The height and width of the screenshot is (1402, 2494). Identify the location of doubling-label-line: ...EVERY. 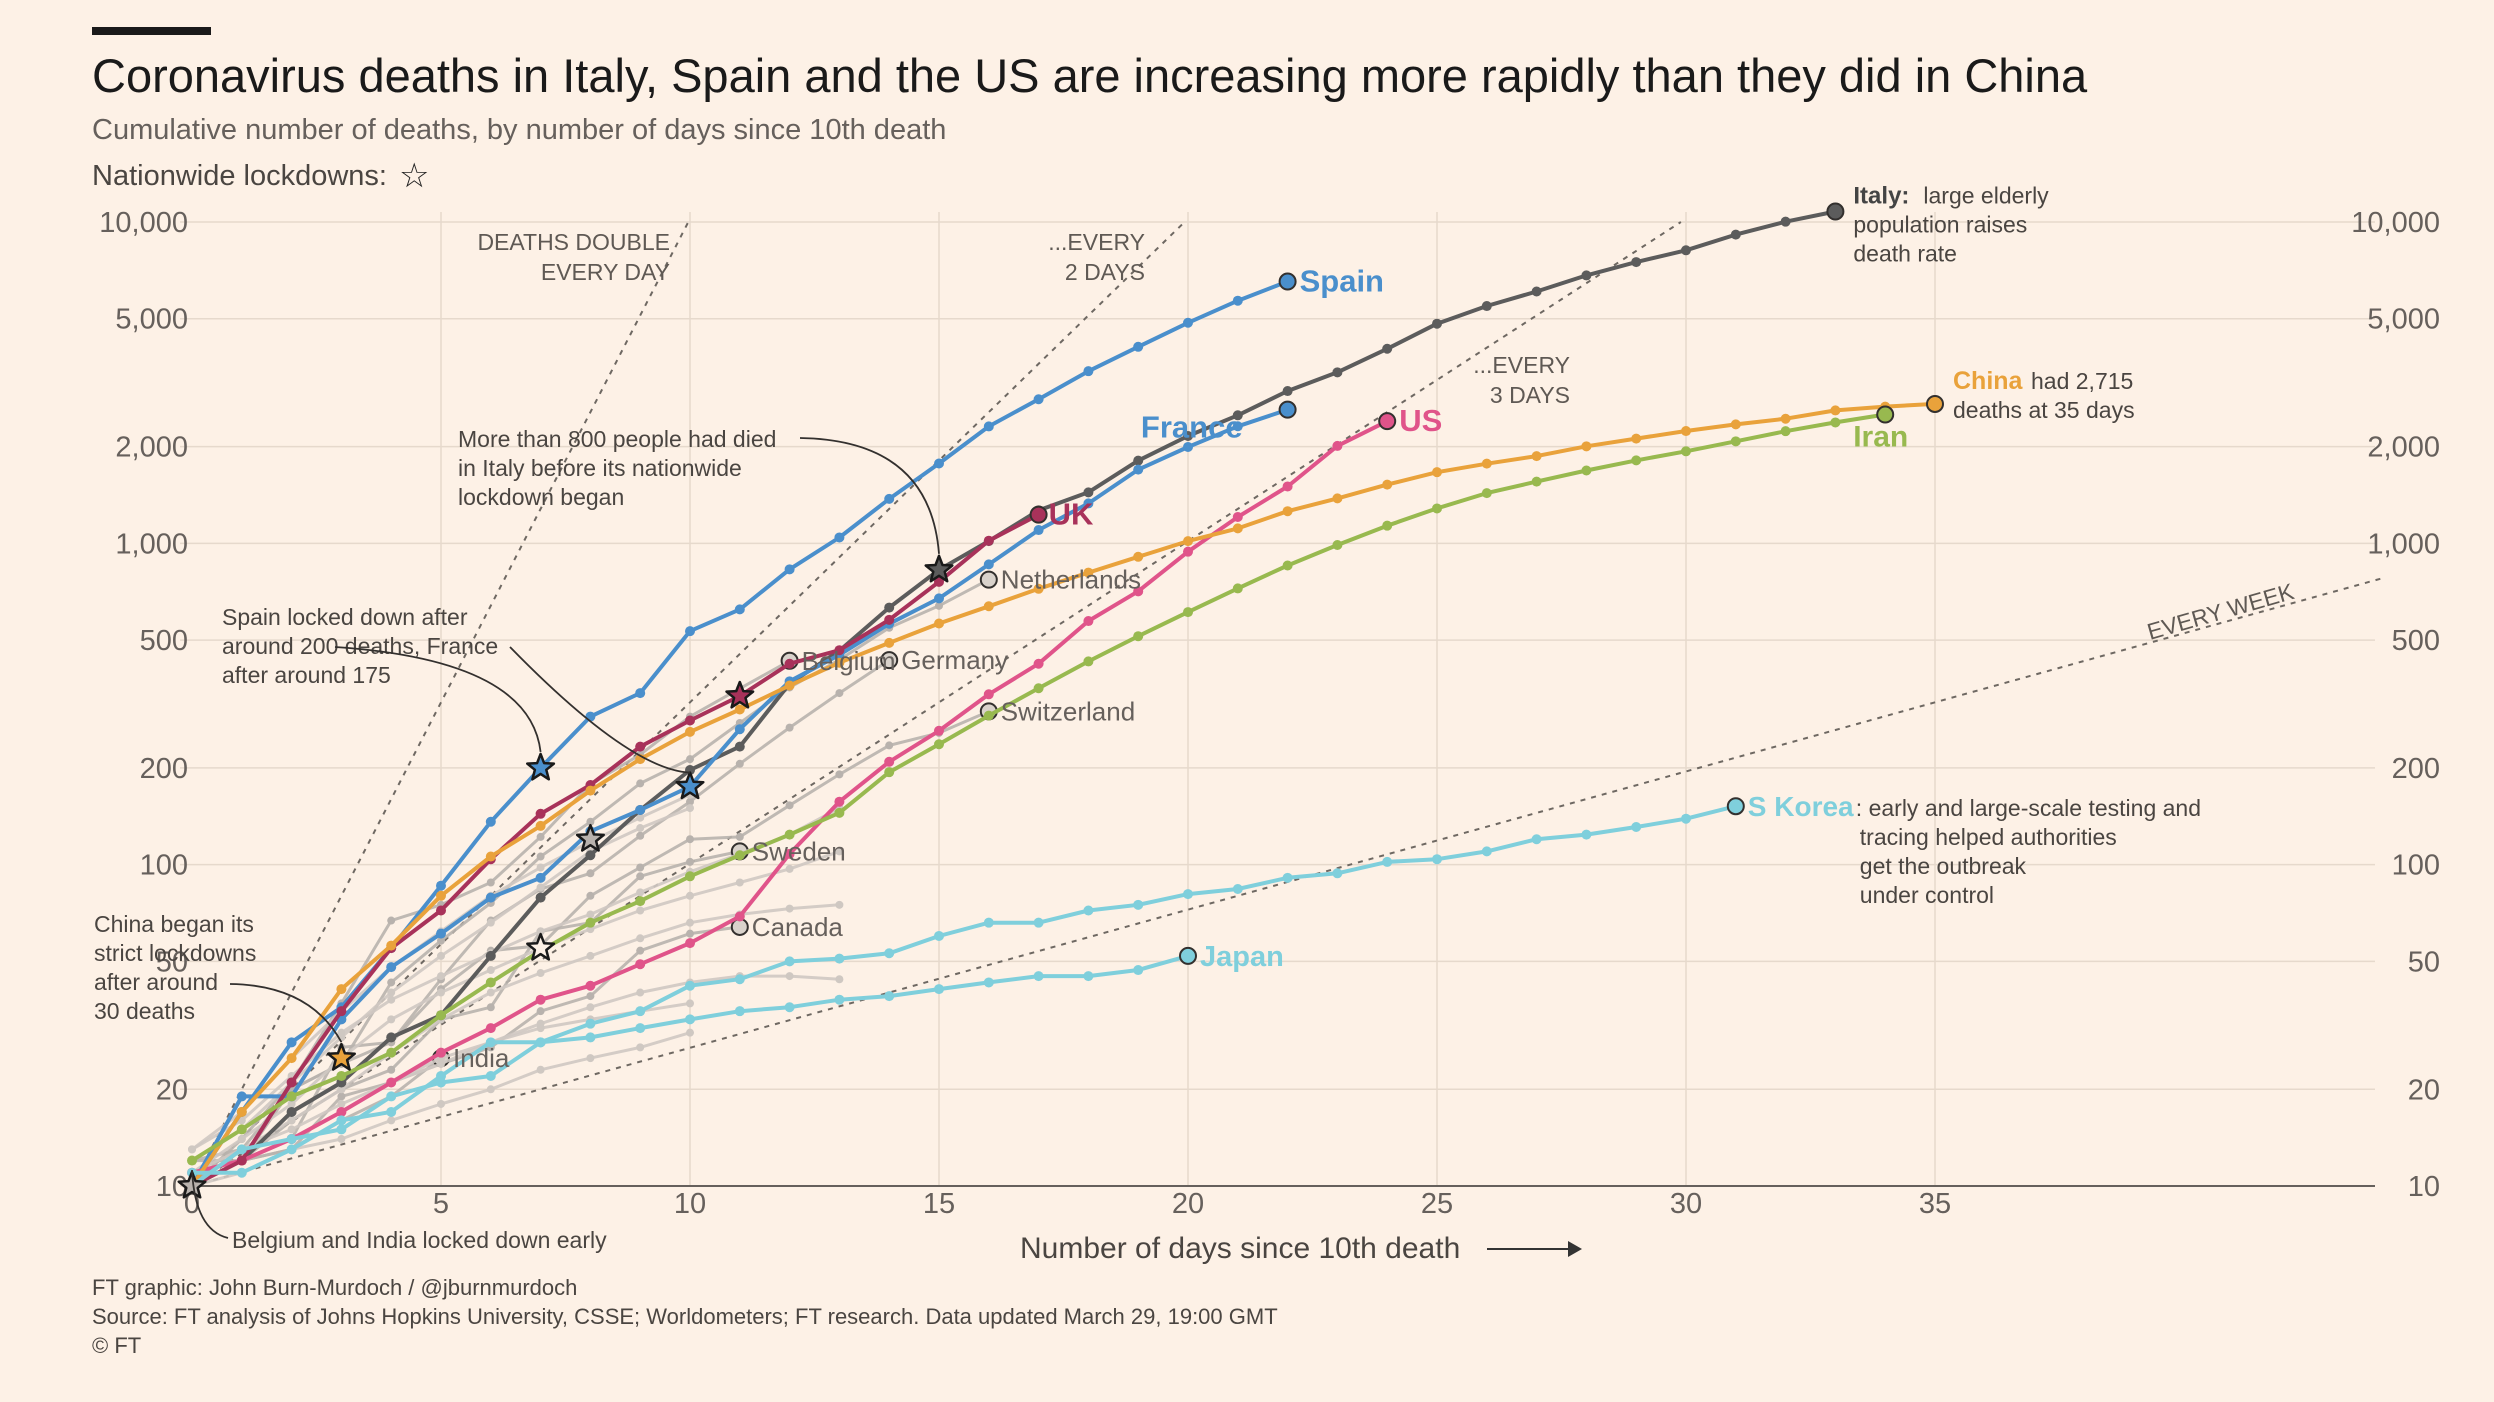
(1521, 365).